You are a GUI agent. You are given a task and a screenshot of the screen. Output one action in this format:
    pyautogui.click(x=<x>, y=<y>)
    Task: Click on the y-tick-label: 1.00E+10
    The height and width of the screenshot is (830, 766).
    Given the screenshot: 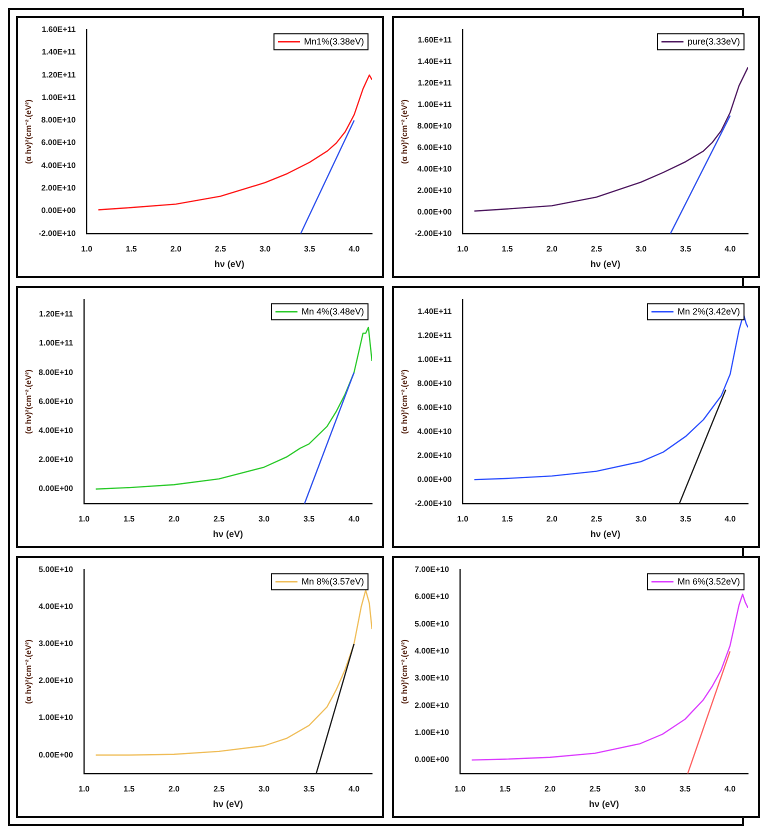 What is the action you would take?
    pyautogui.click(x=432, y=733)
    